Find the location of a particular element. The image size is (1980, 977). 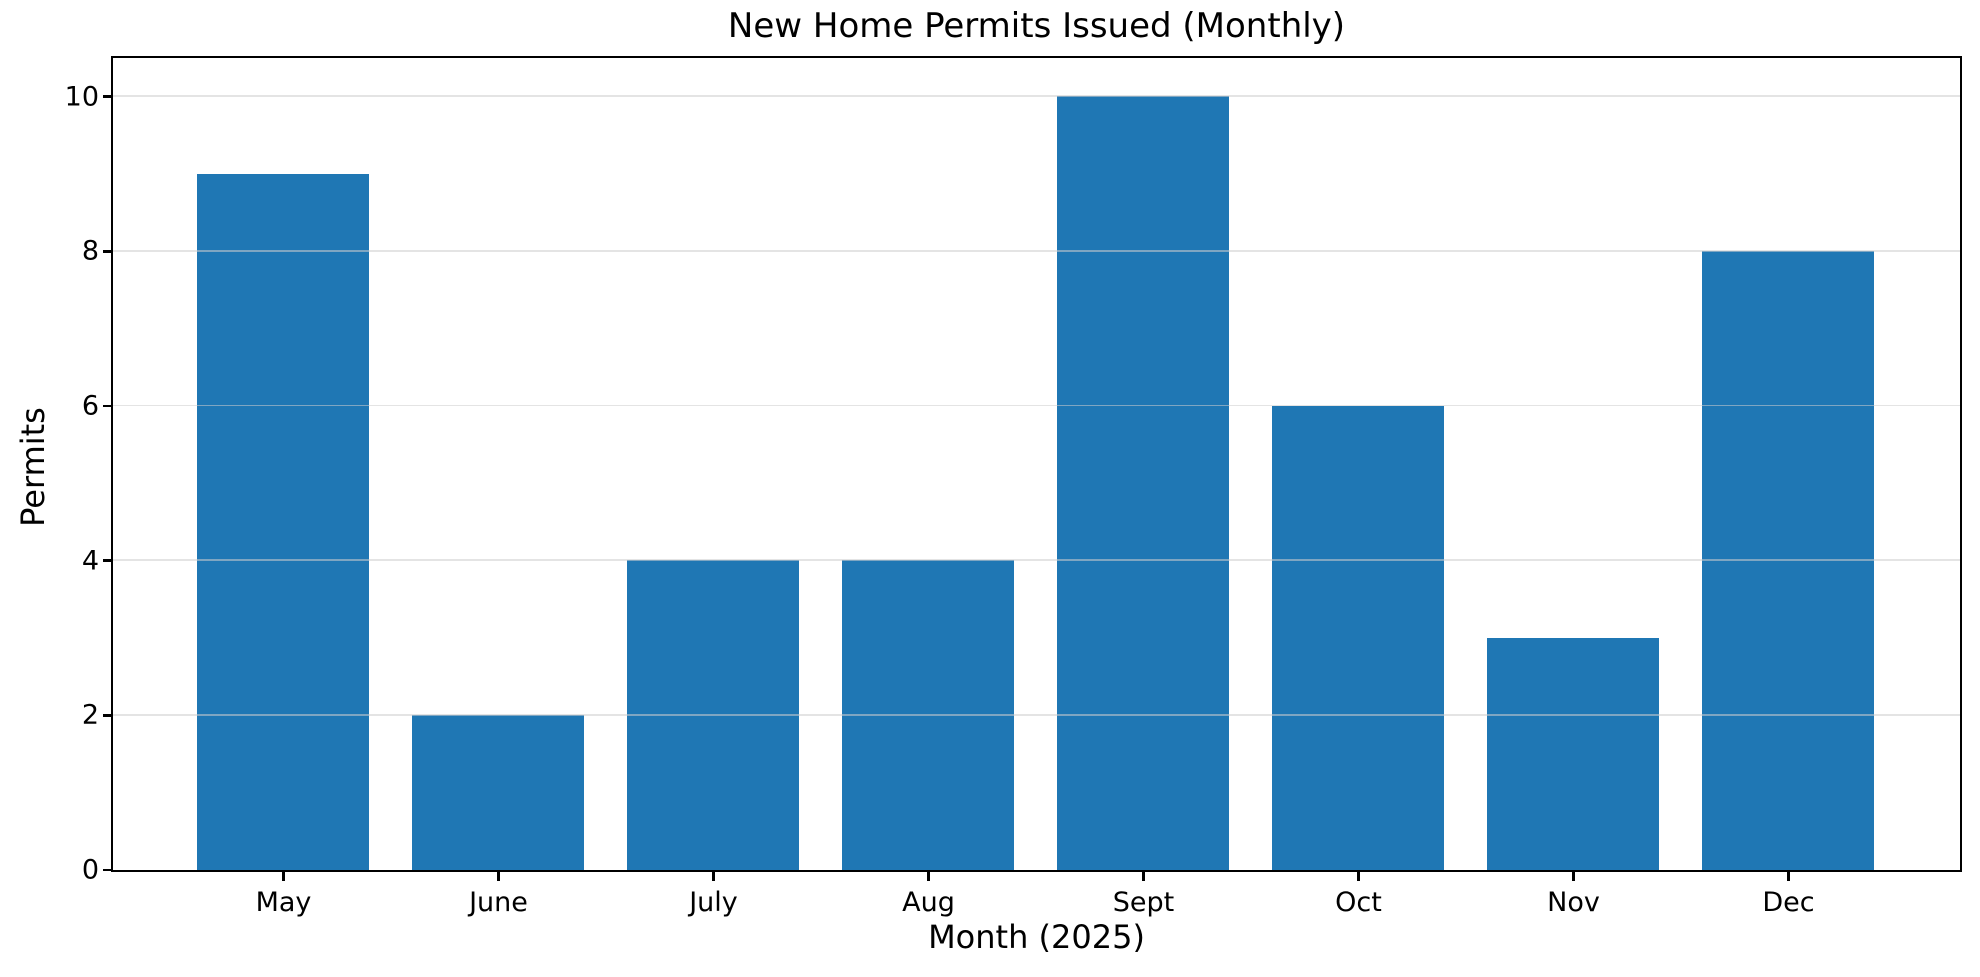

y-tick-label: 6 is located at coordinates (90, 406).